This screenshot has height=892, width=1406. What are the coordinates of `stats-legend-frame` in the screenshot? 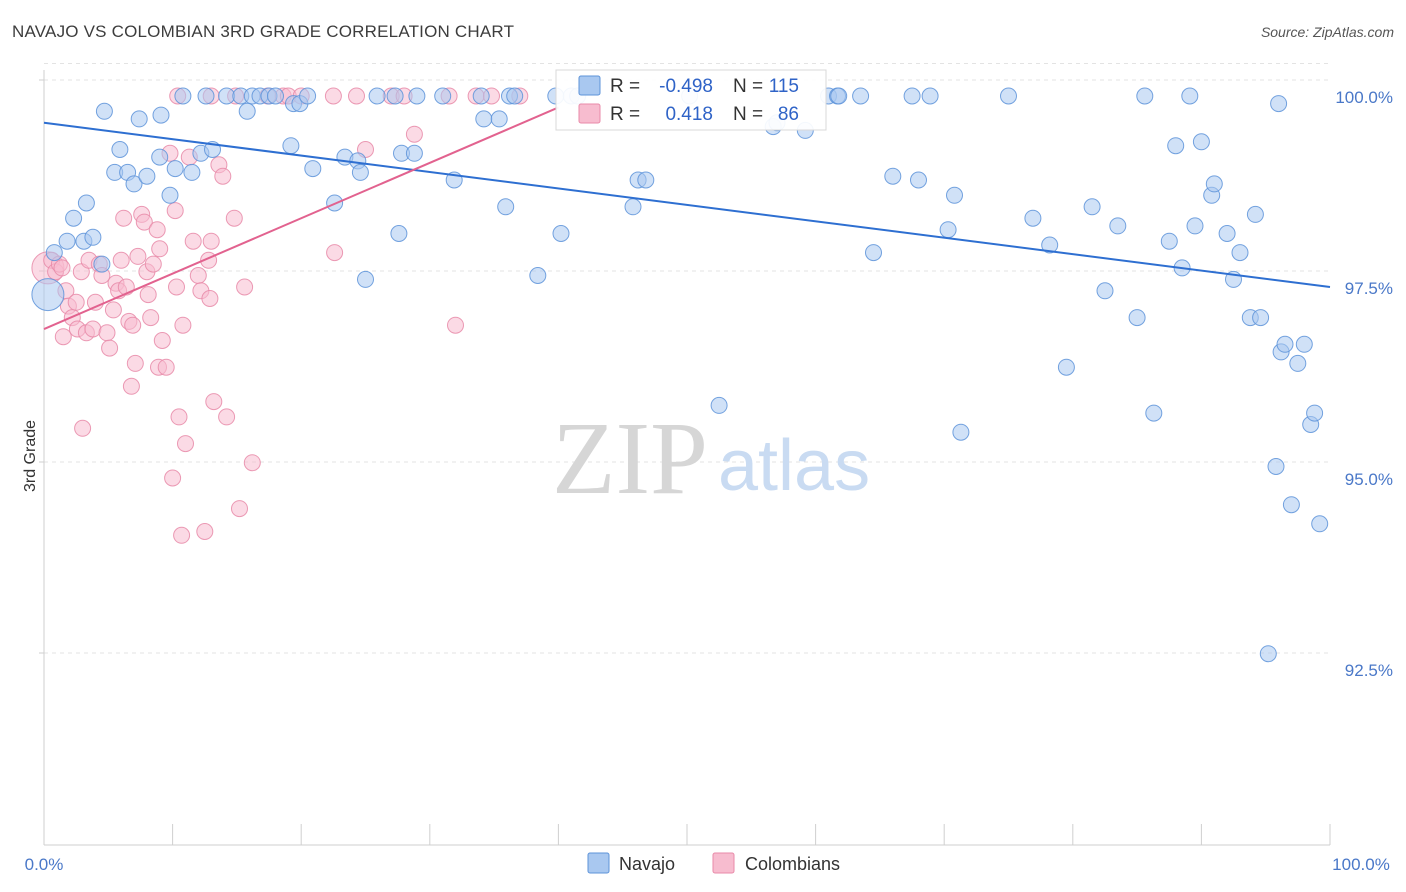 It's located at (691, 100).